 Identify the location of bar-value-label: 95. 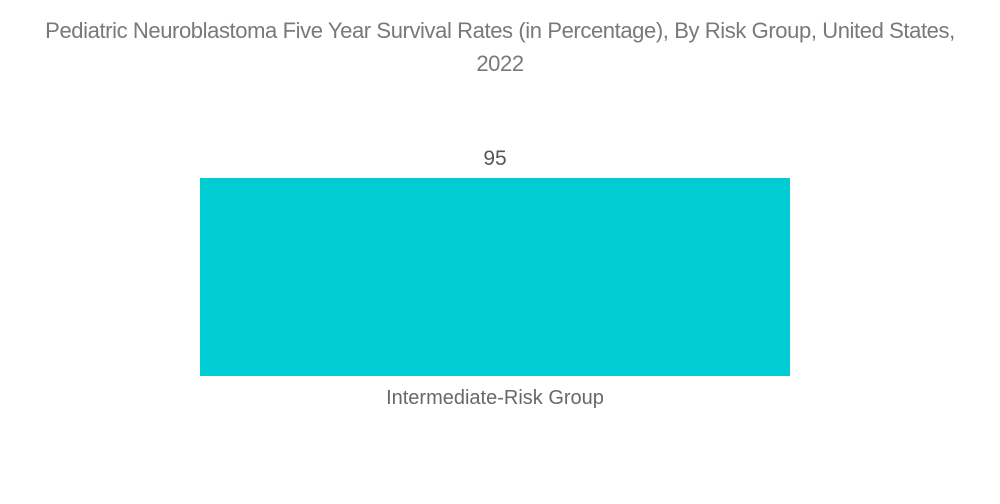
(495, 158).